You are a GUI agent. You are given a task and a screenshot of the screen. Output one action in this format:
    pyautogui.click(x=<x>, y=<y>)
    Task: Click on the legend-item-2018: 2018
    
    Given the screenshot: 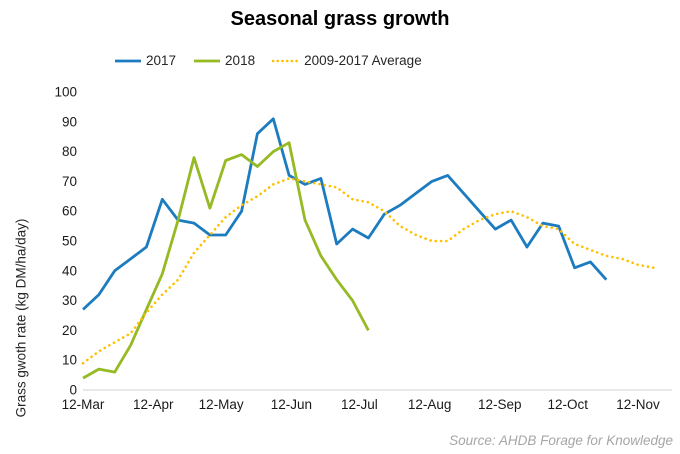 What is the action you would take?
    pyautogui.click(x=224, y=60)
    